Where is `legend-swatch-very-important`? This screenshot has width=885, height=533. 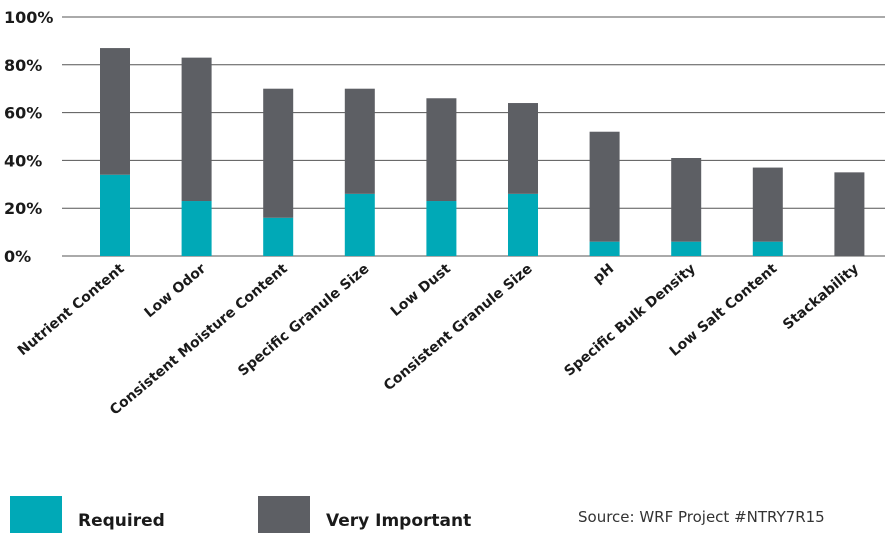
legend-swatch-very-important is located at coordinates (284, 514).